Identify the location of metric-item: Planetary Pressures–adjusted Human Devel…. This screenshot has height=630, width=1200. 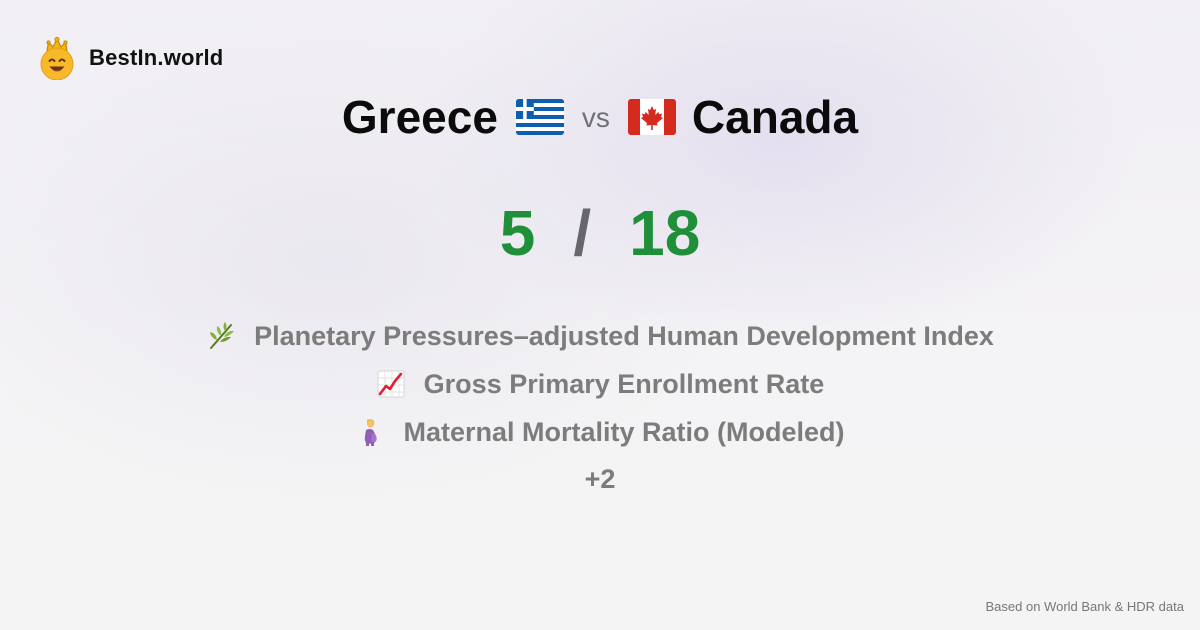
(600, 336).